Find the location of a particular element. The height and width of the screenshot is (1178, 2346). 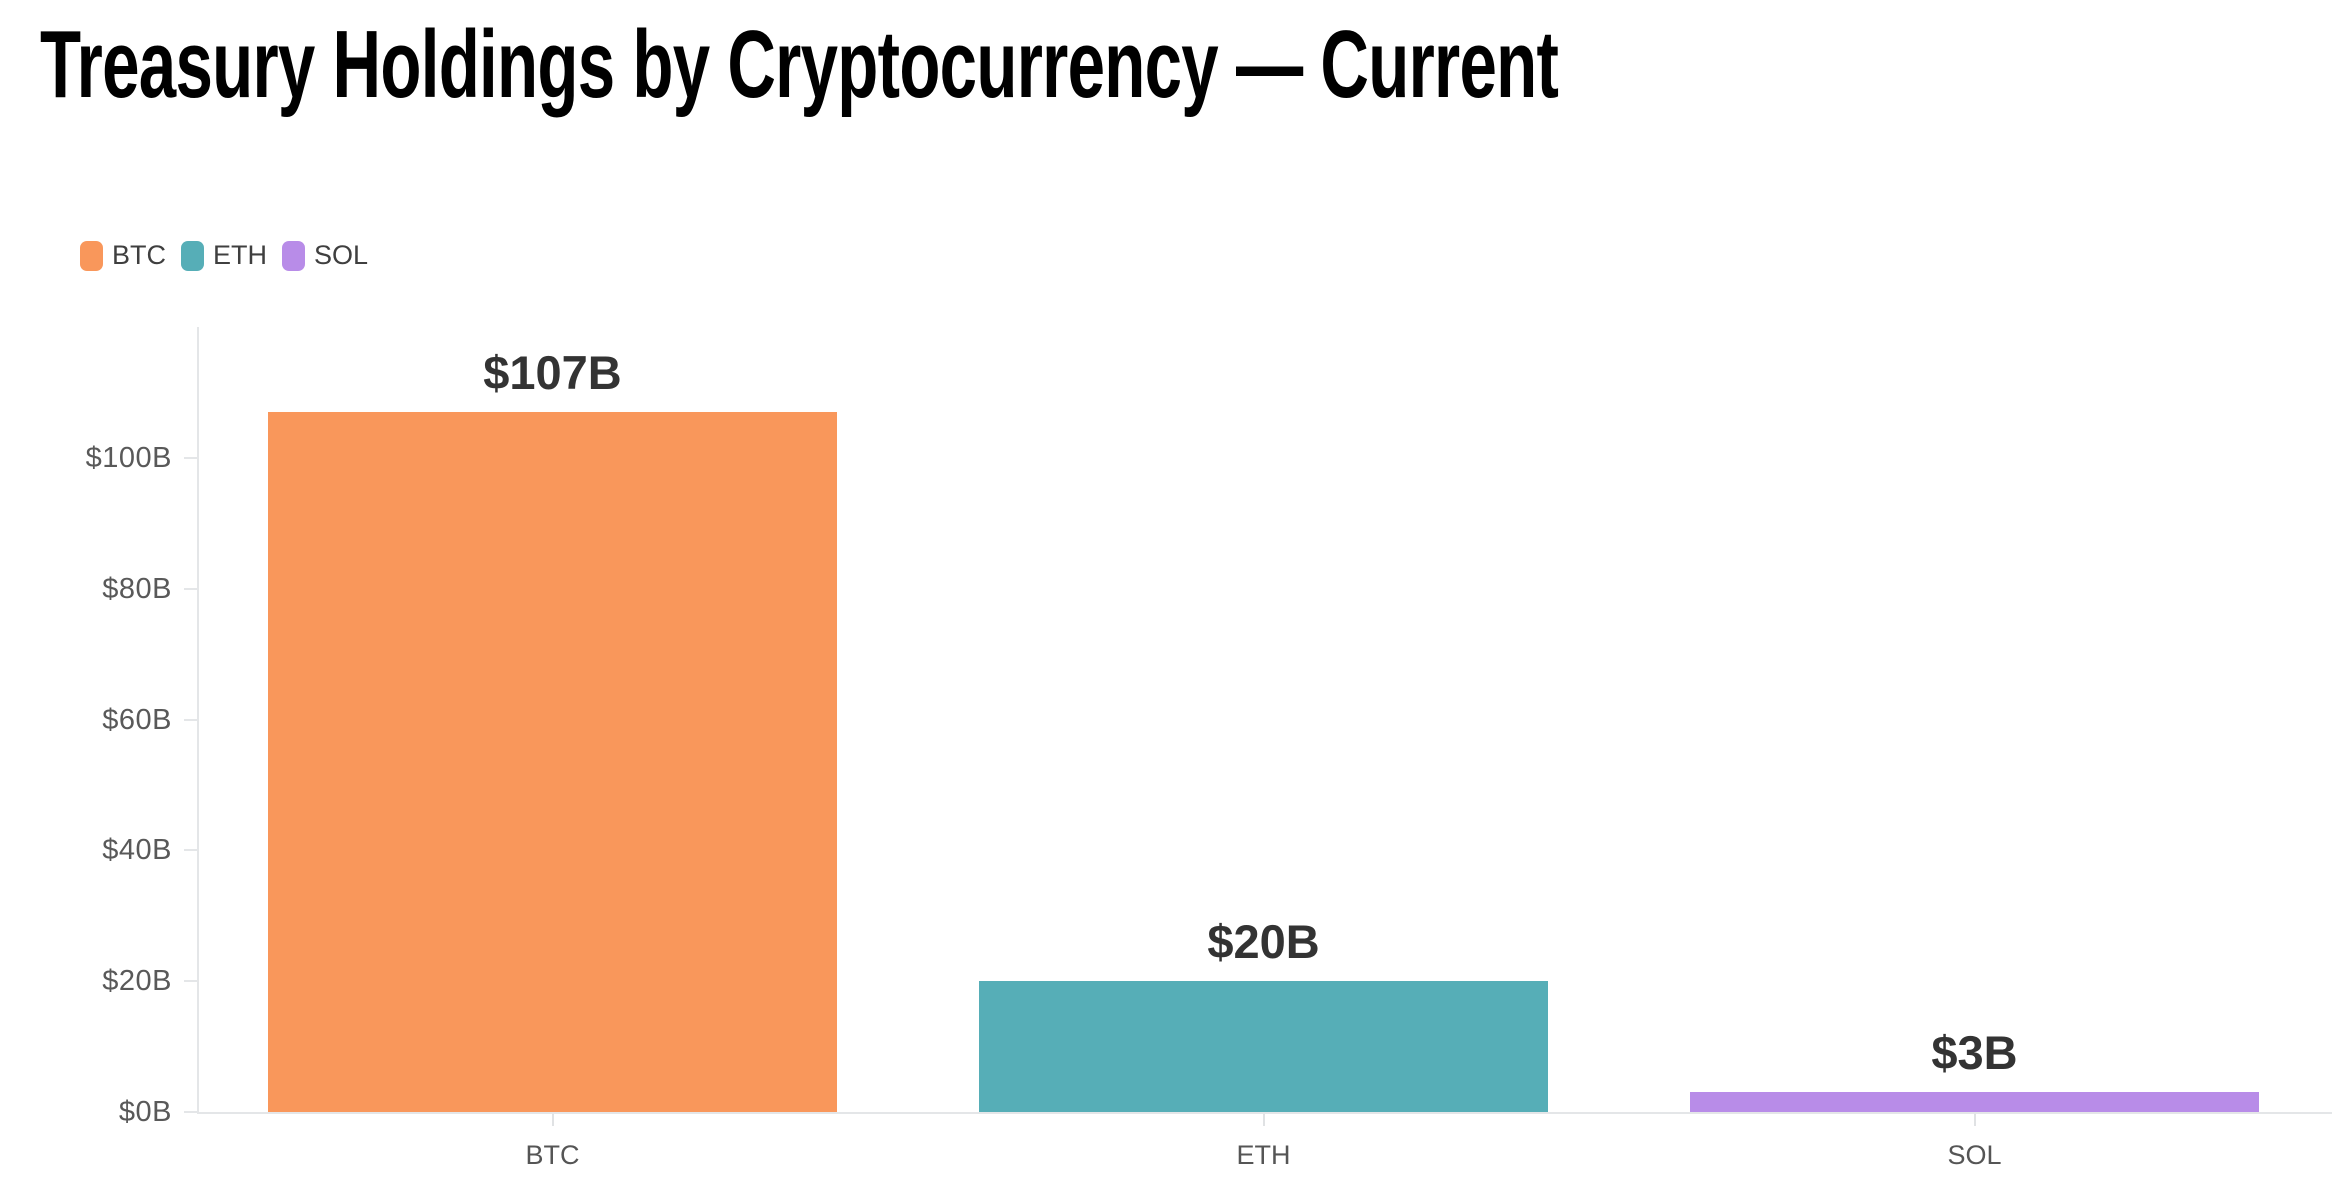

legend: BTC ETH SOL is located at coordinates (224, 255).